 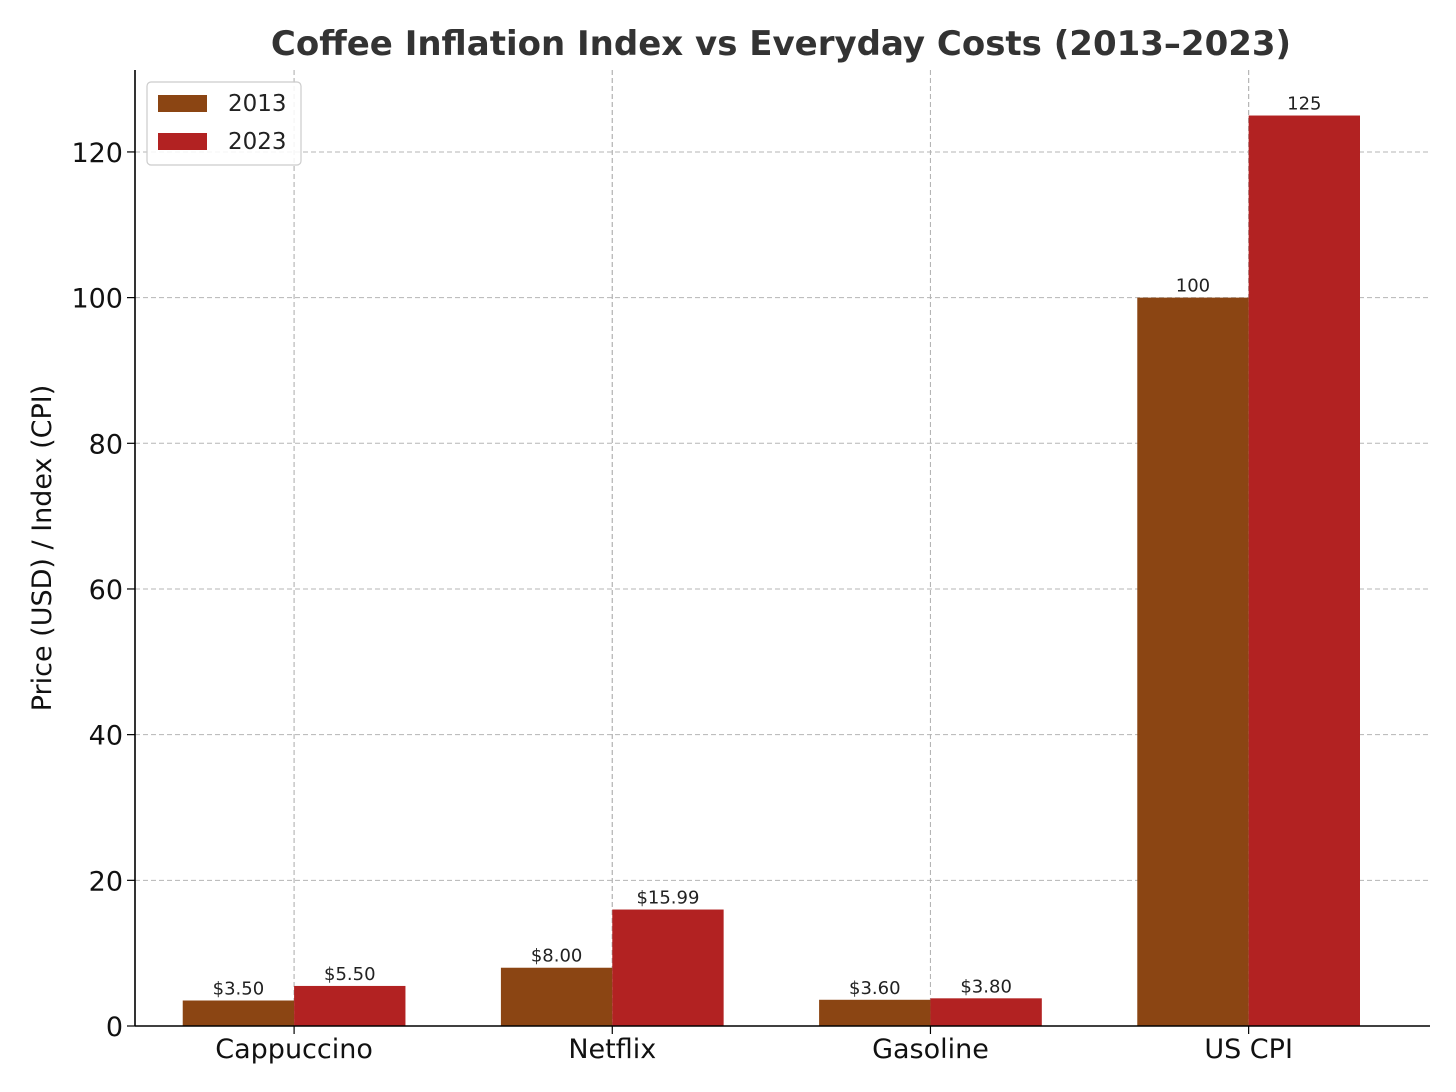 I want to click on x-tick-label: Gasoline, so click(x=930, y=1049).